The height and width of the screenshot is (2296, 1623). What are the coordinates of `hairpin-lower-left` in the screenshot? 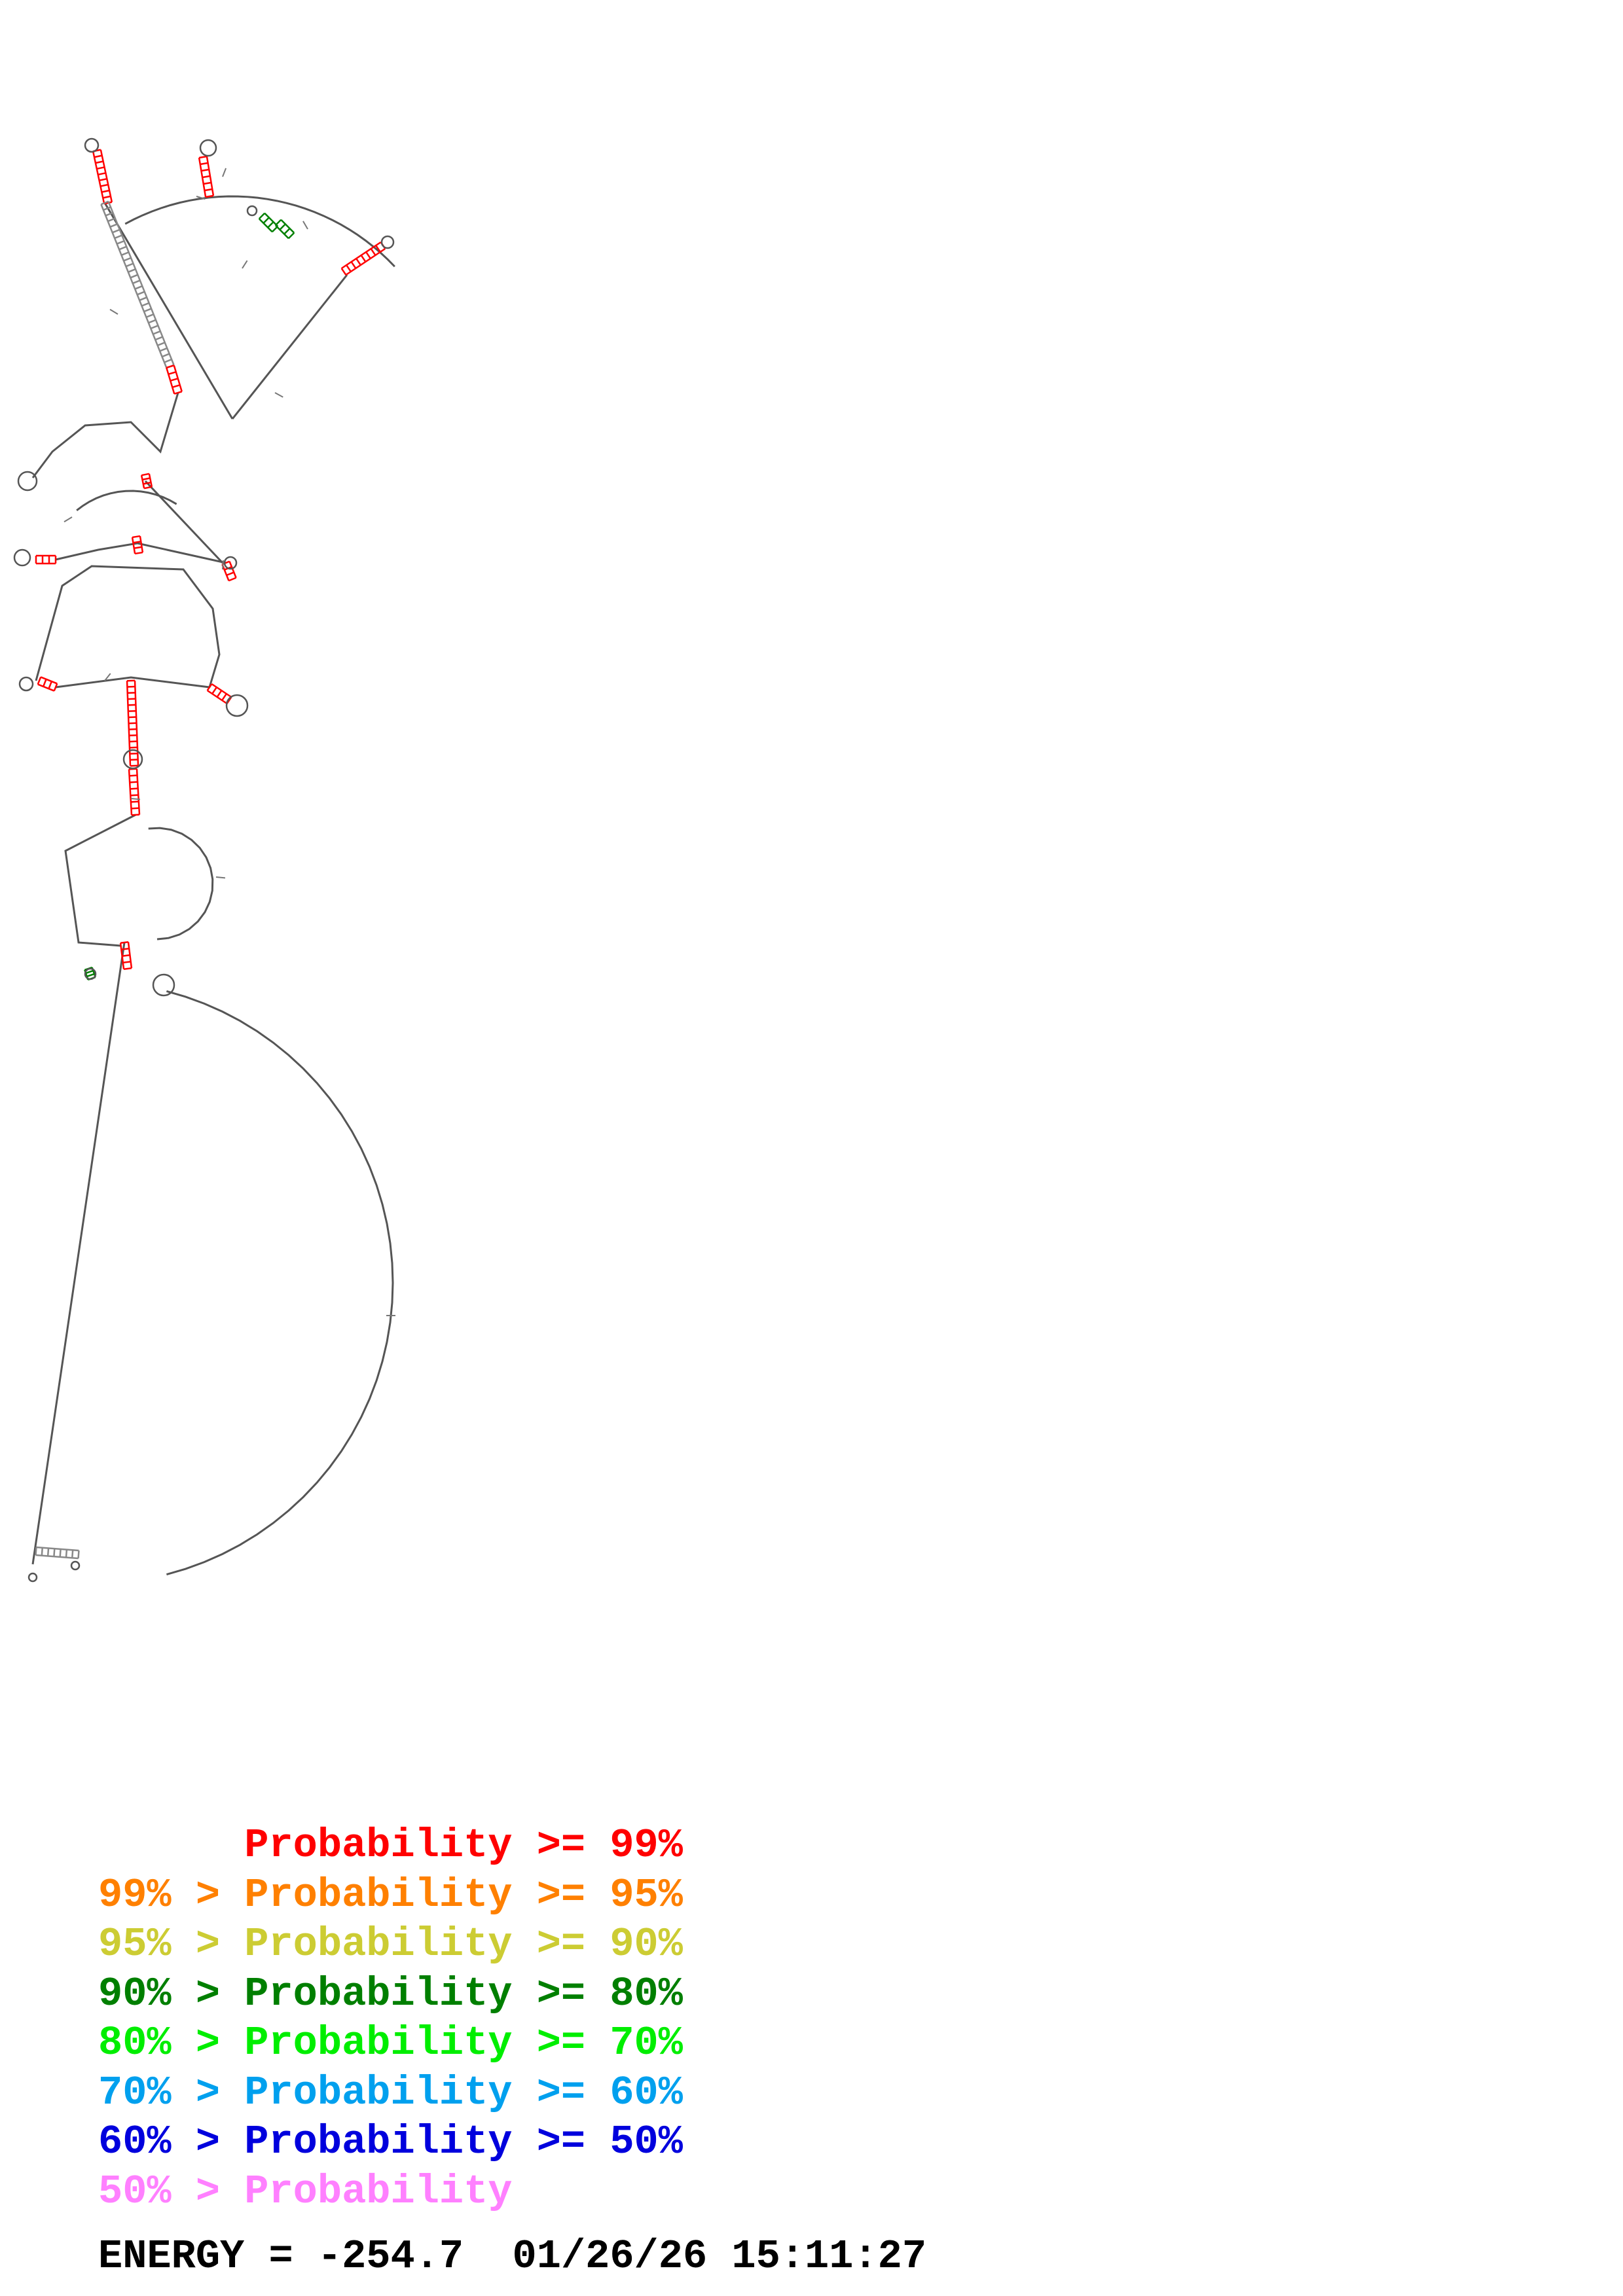 It's located at (26, 684).